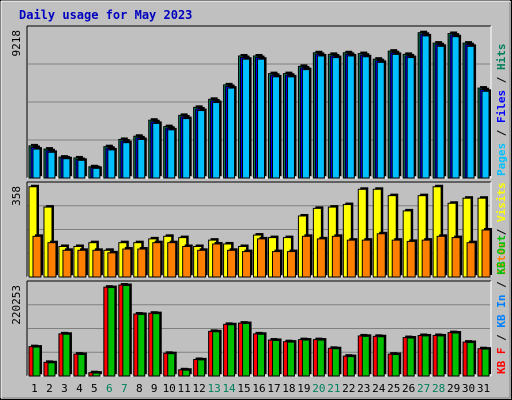 The height and width of the screenshot is (400, 512). What do you see at coordinates (318, 388) in the screenshot?
I see `day-label: 20` at bounding box center [318, 388].